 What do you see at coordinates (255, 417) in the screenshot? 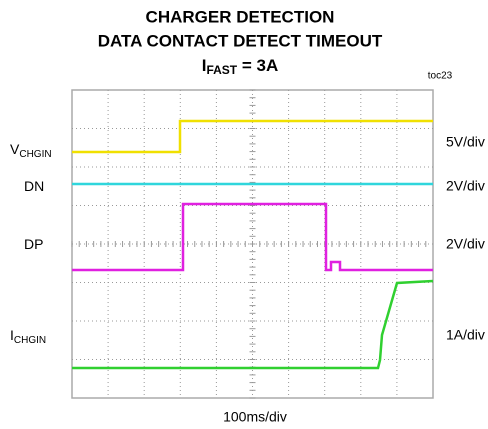
I see `time-scale: 100ms/div` at bounding box center [255, 417].